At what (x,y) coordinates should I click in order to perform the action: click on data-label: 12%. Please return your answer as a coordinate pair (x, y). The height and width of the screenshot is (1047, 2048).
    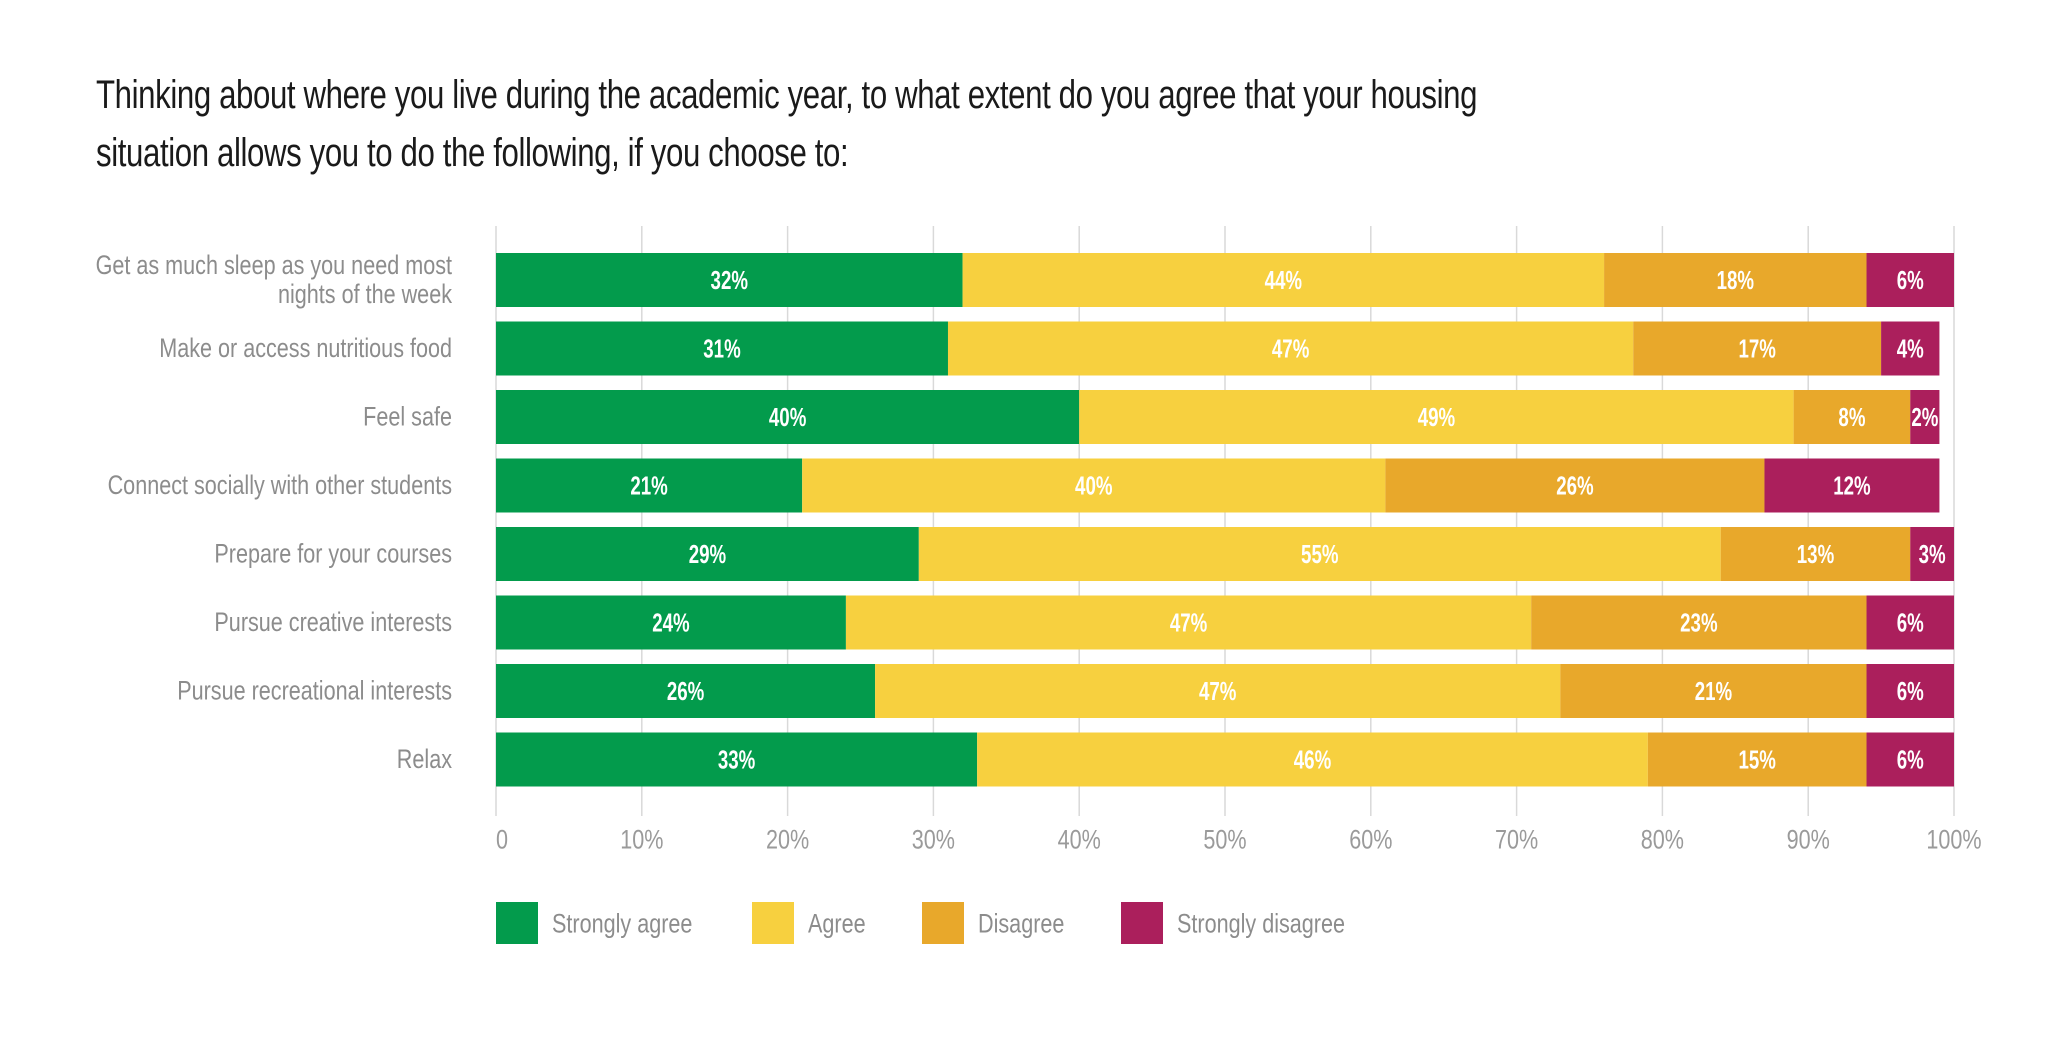
    Looking at the image, I should click on (1851, 486).